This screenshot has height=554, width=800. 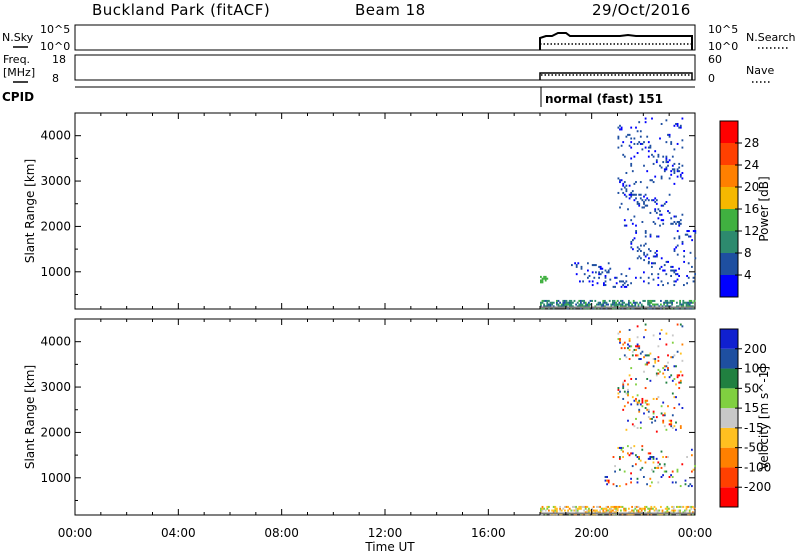 What do you see at coordinates (729, 457) in the screenshot?
I see `velocity-colorbar-swatch` at bounding box center [729, 457].